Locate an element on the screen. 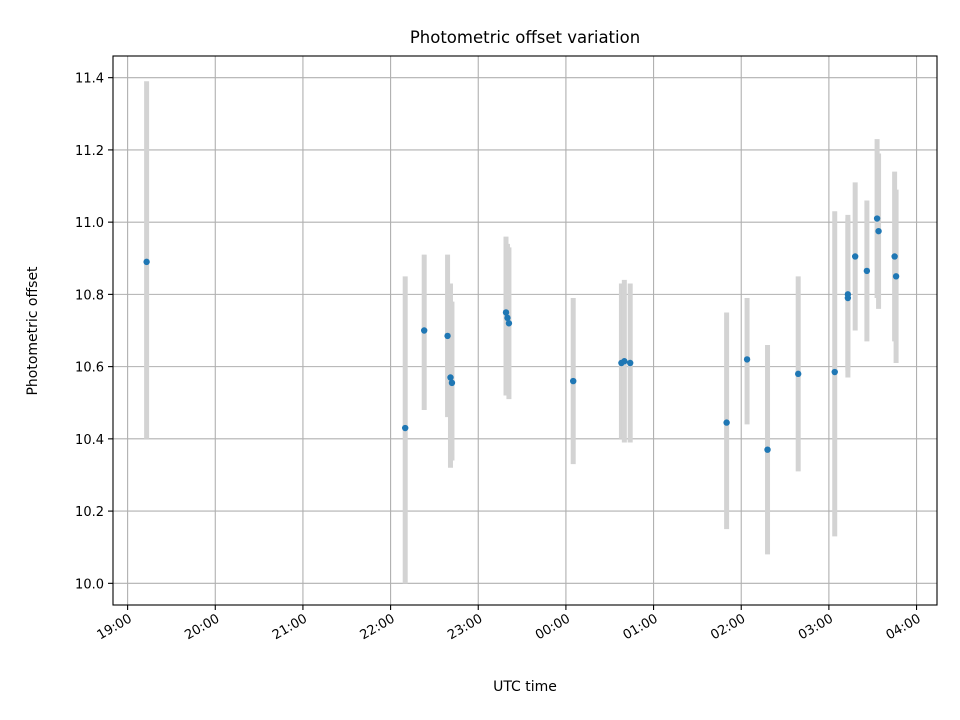  y-tick-label: 11.2 is located at coordinates (89, 151).